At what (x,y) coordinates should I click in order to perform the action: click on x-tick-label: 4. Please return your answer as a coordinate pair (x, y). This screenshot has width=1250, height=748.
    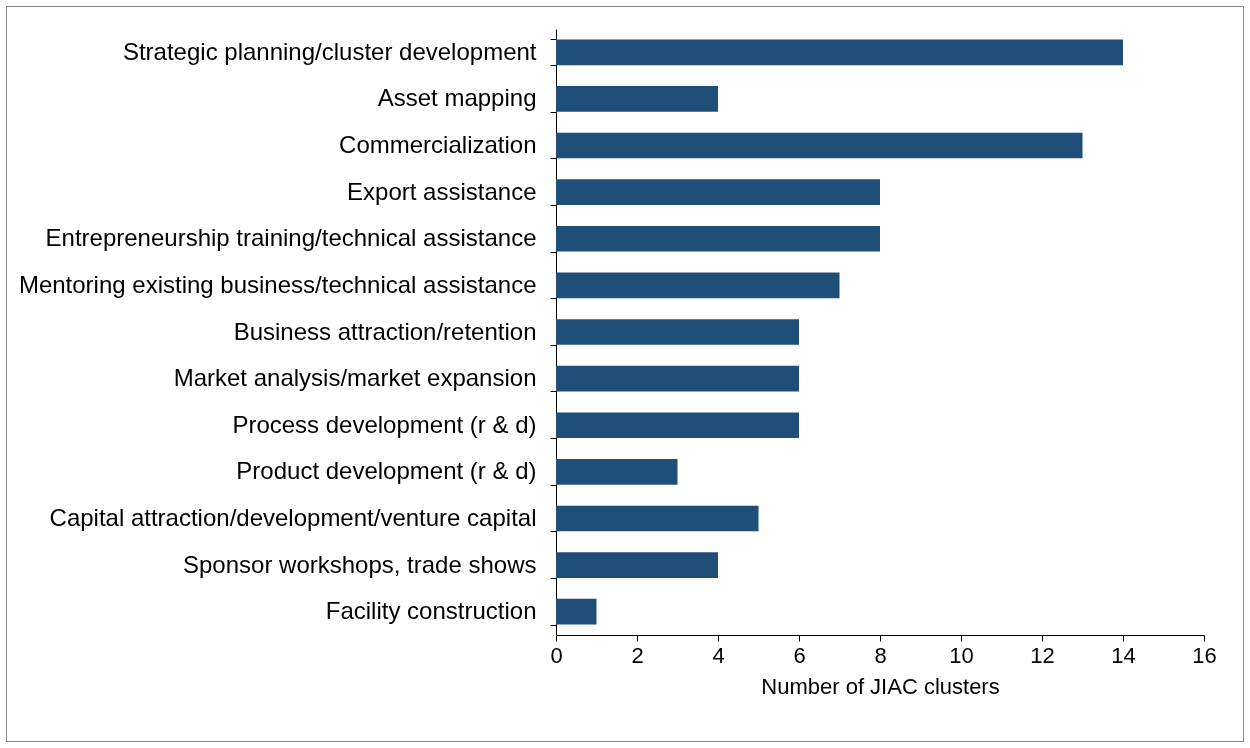
    Looking at the image, I should click on (718, 655).